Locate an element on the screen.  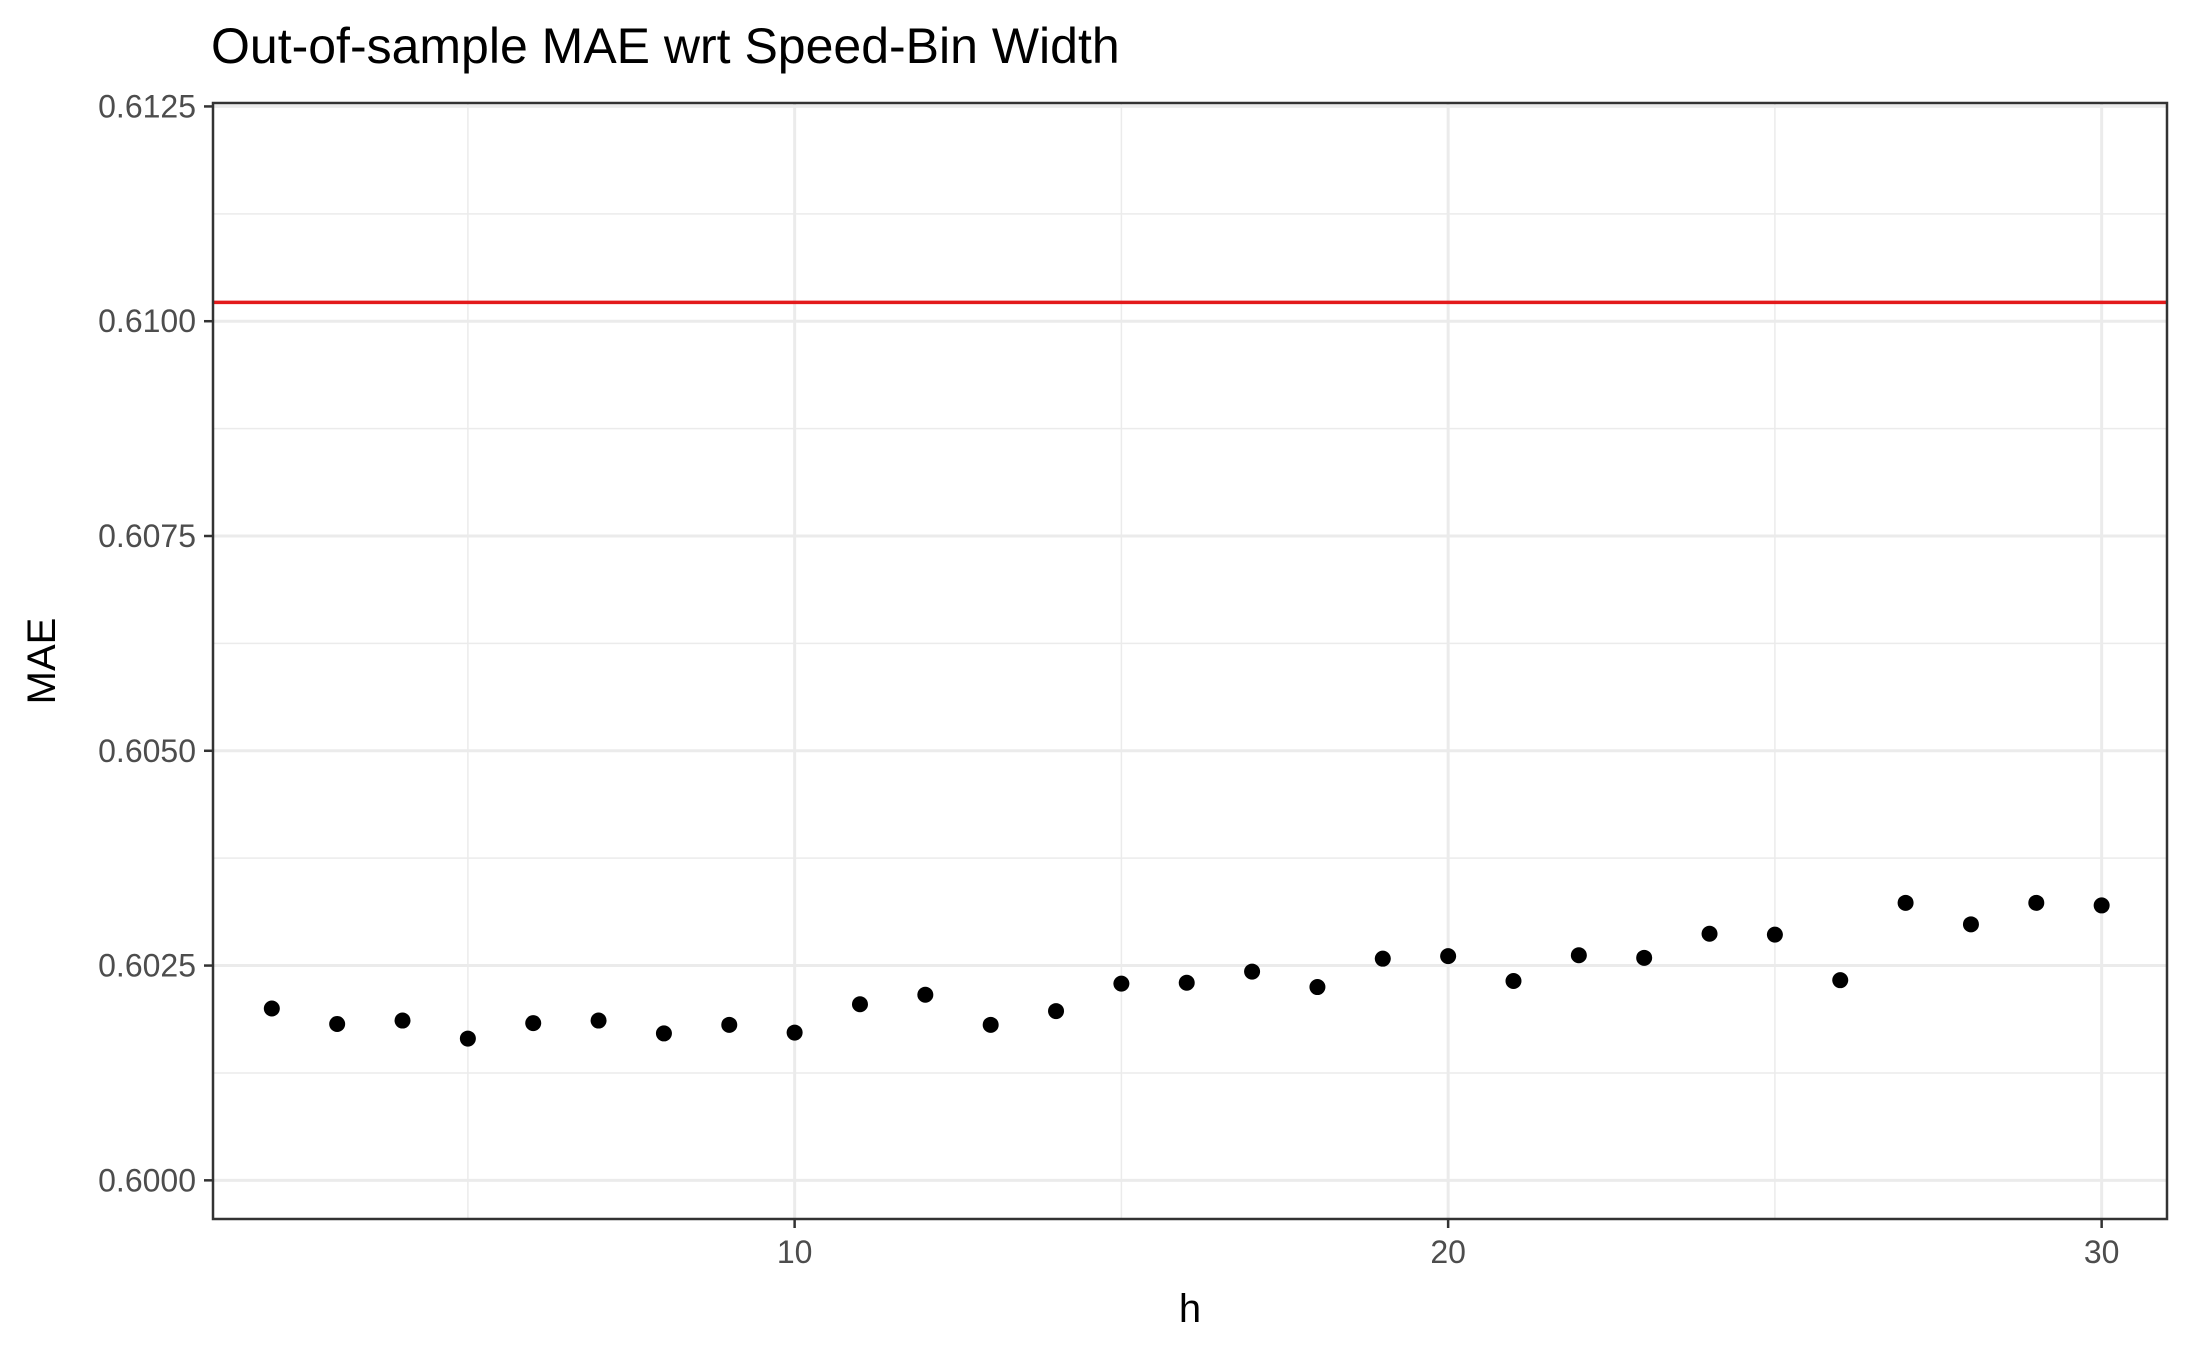
x-tick-label: 20 is located at coordinates (1448, 1252).